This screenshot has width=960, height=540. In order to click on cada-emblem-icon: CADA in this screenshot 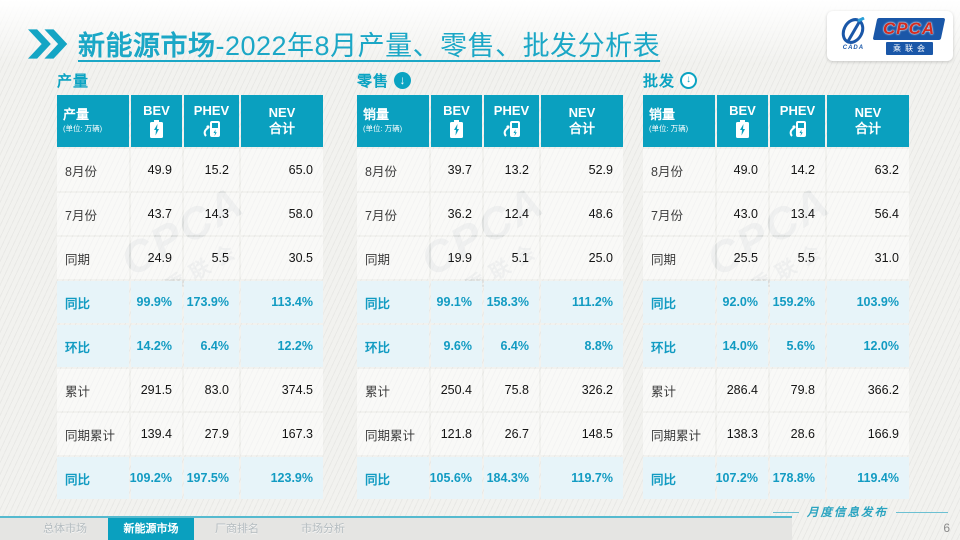, I will do `click(853, 36)`.